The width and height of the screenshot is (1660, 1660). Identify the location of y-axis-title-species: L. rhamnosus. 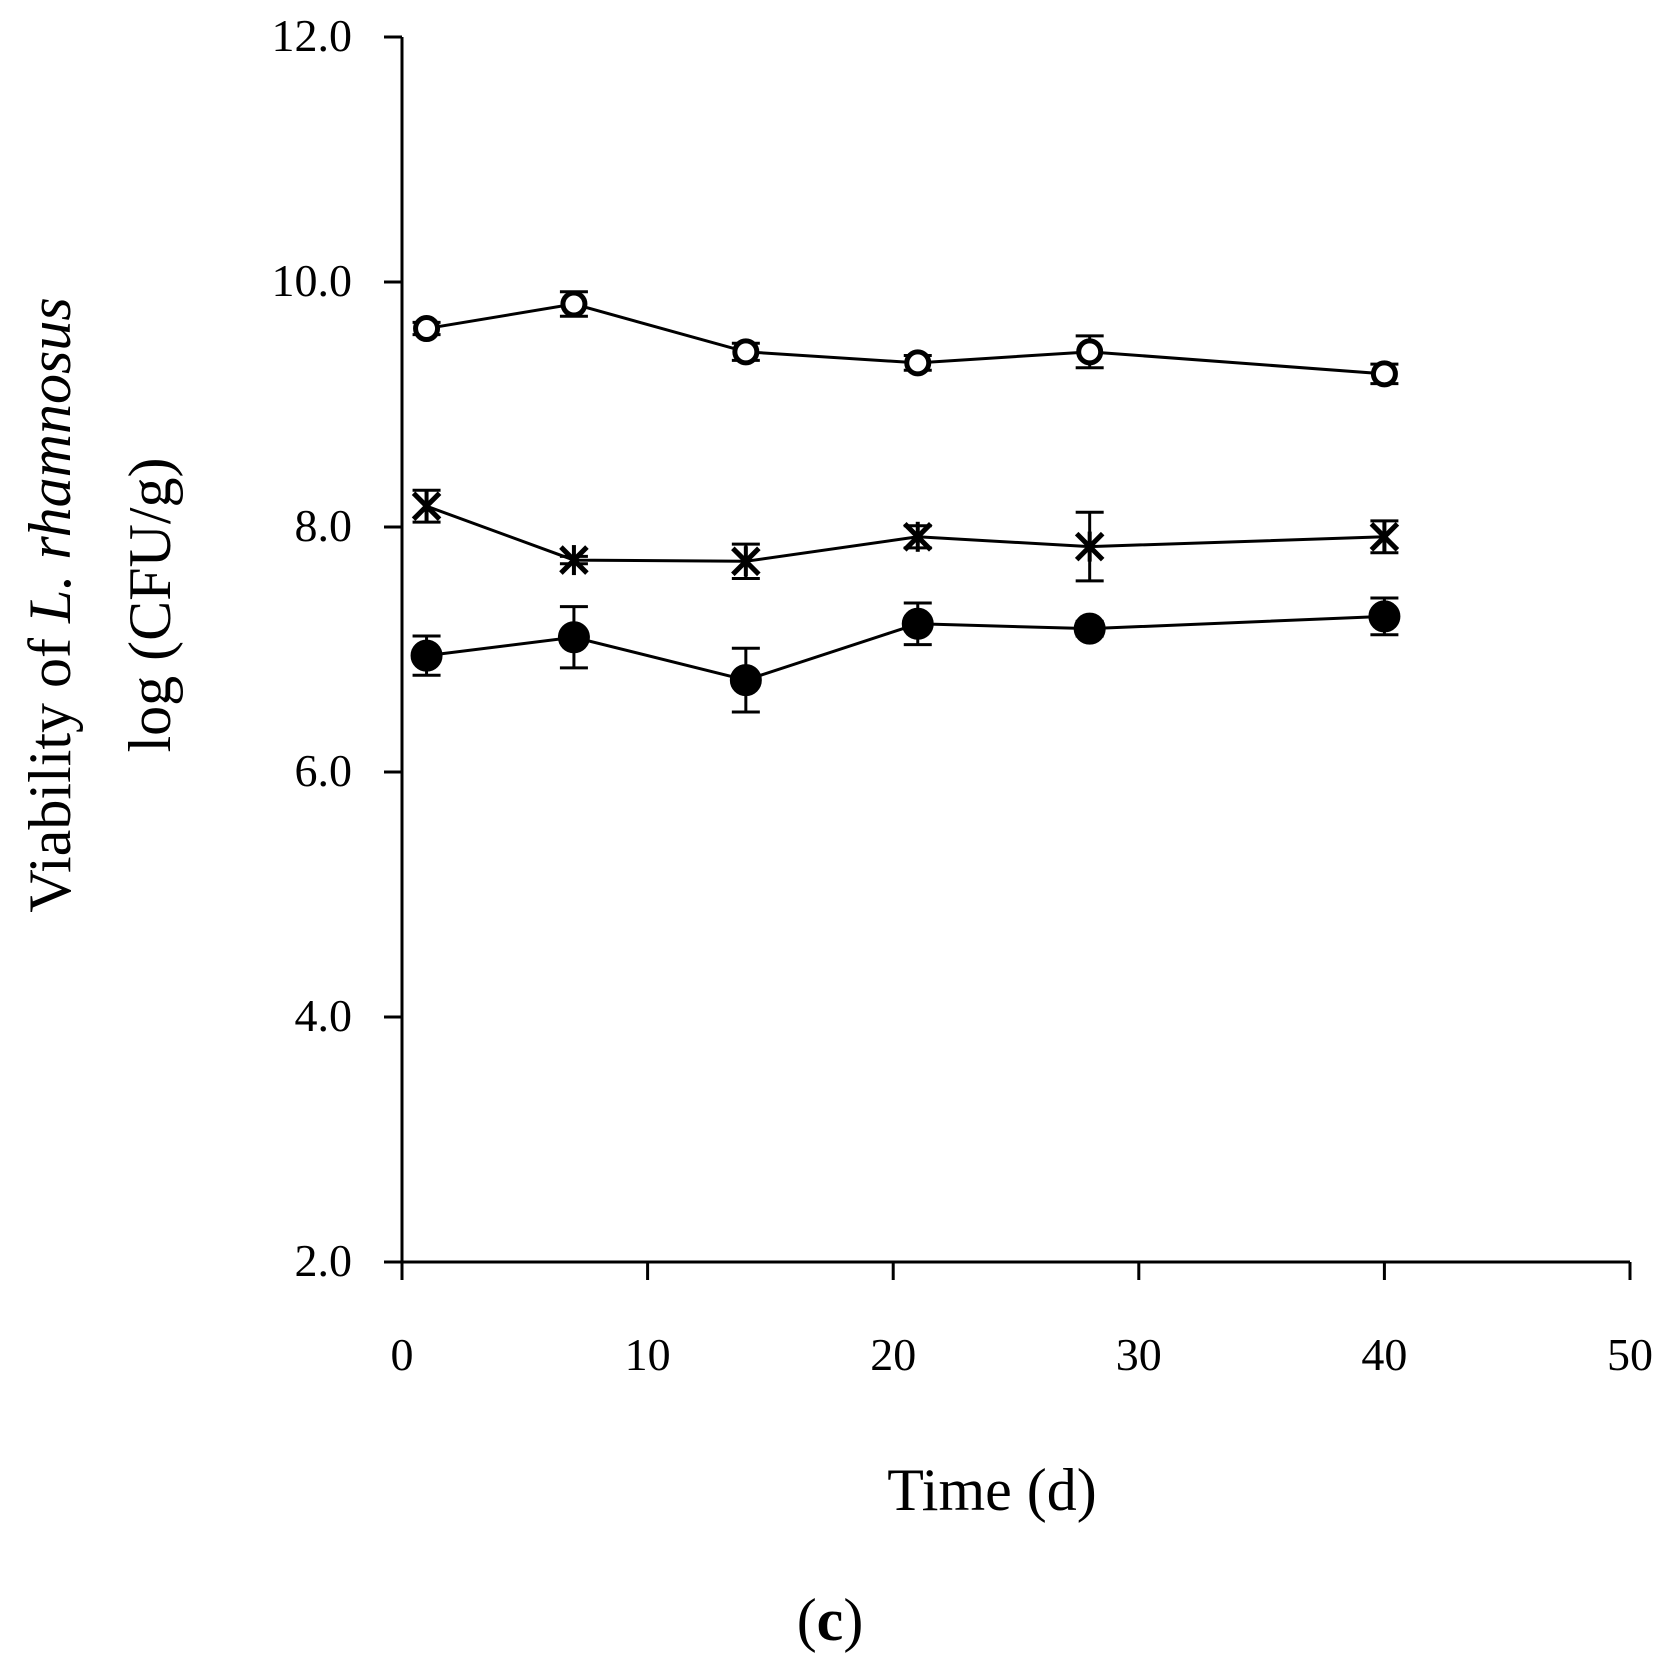
(50, 460).